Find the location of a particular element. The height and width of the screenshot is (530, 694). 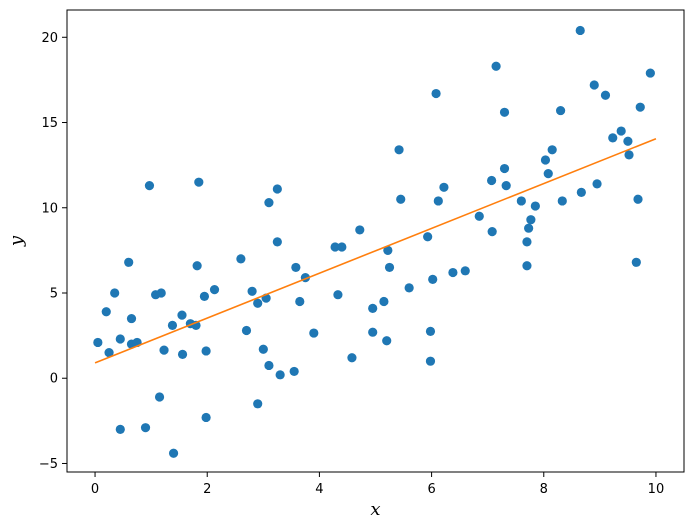

x-tick-label: 4 is located at coordinates (319, 489).